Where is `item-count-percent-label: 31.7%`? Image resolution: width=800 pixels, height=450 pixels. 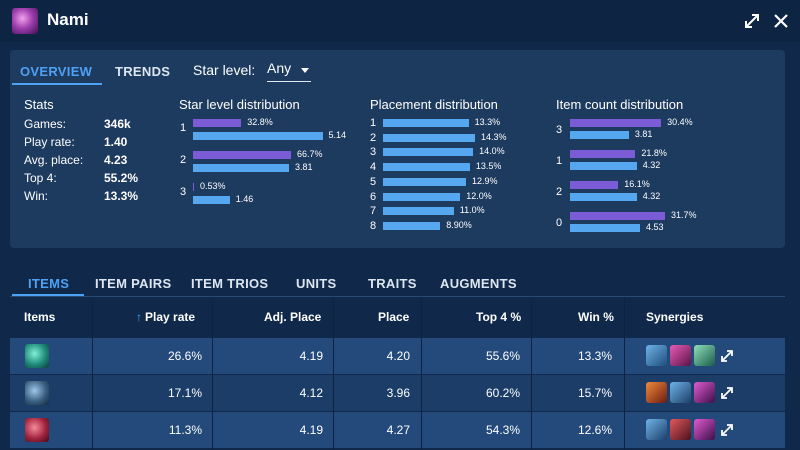 item-count-percent-label: 31.7% is located at coordinates (684, 215).